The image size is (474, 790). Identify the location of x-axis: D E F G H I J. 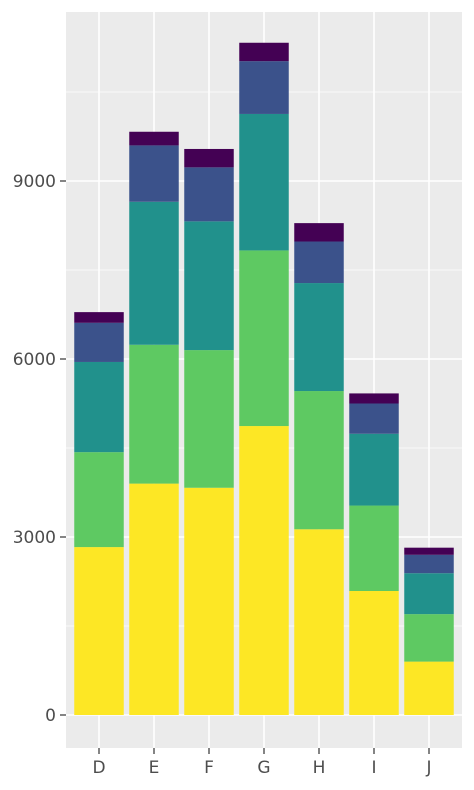
(262, 763).